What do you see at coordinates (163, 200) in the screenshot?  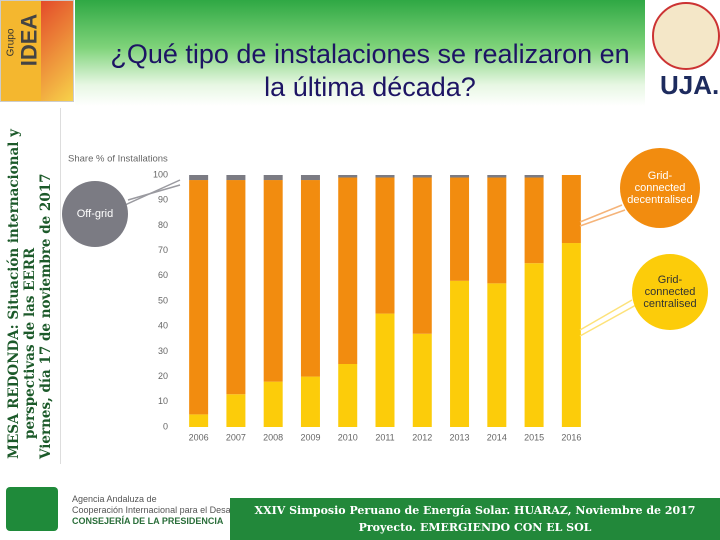 I see `y-tick-label: 90` at bounding box center [163, 200].